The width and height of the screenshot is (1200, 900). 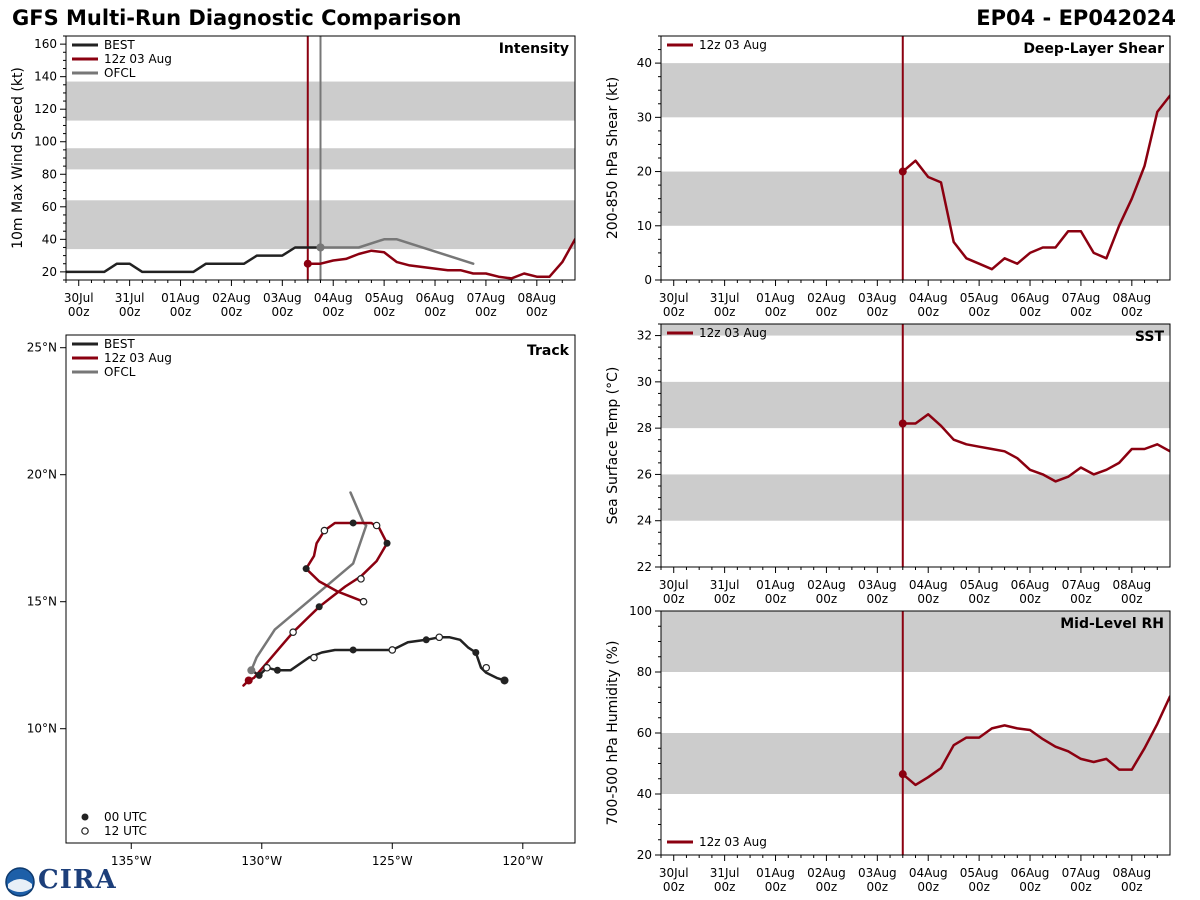 I want to click on track-legend-00utc-label: 00 UTC, so click(x=125, y=817).